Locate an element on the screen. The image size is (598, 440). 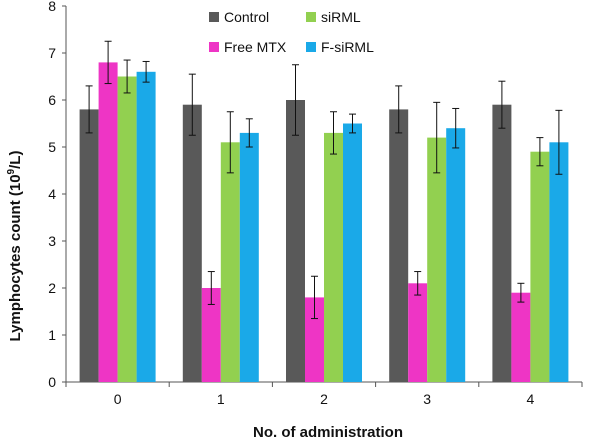
y-tick-label: 3 is located at coordinates (52, 241).